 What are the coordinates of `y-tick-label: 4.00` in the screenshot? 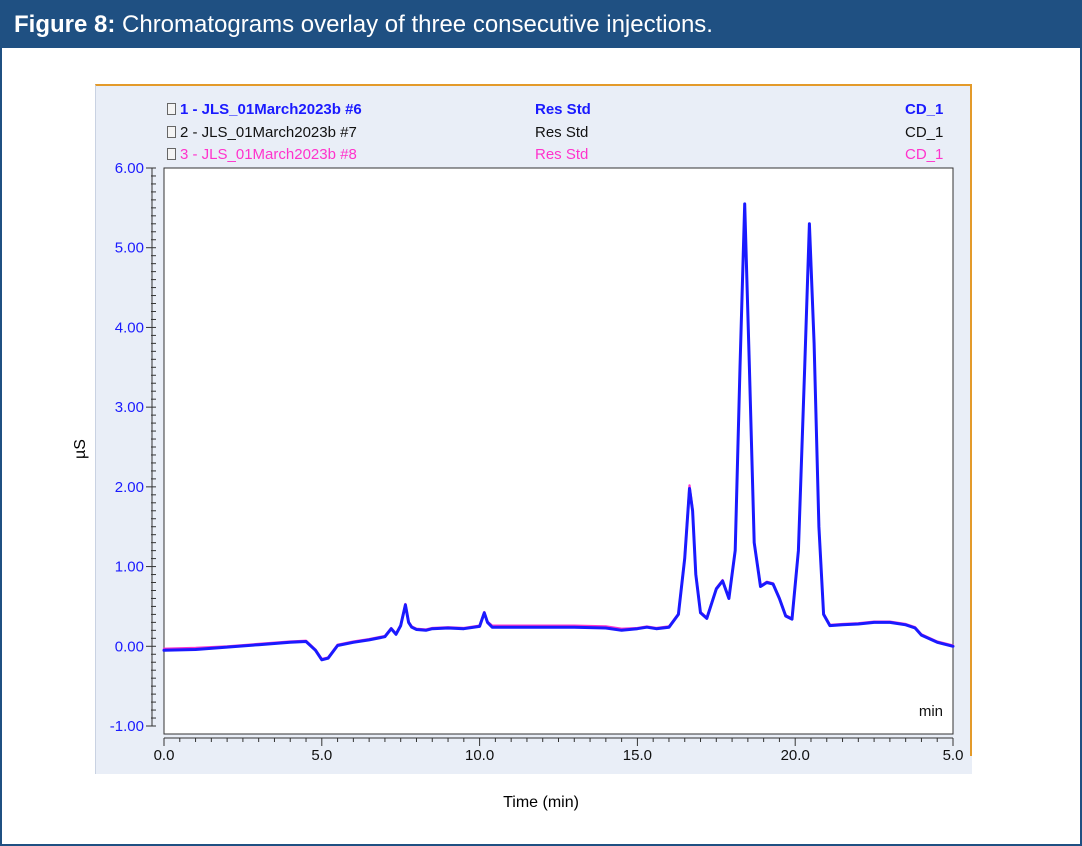 It's located at (129, 327).